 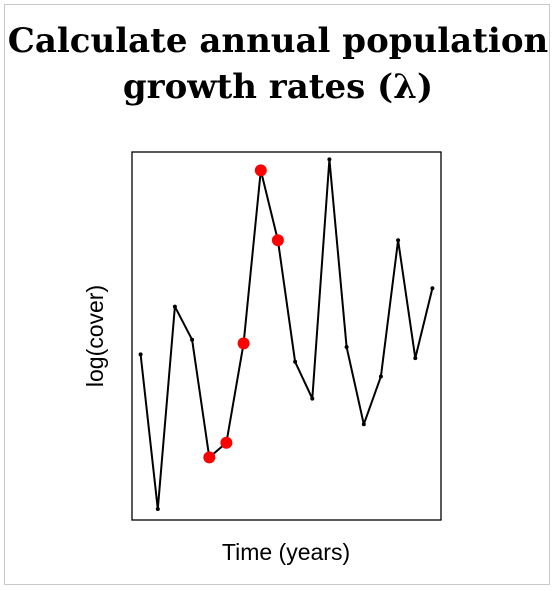 What do you see at coordinates (95, 336) in the screenshot?
I see `y-axis-label: log(cover)` at bounding box center [95, 336].